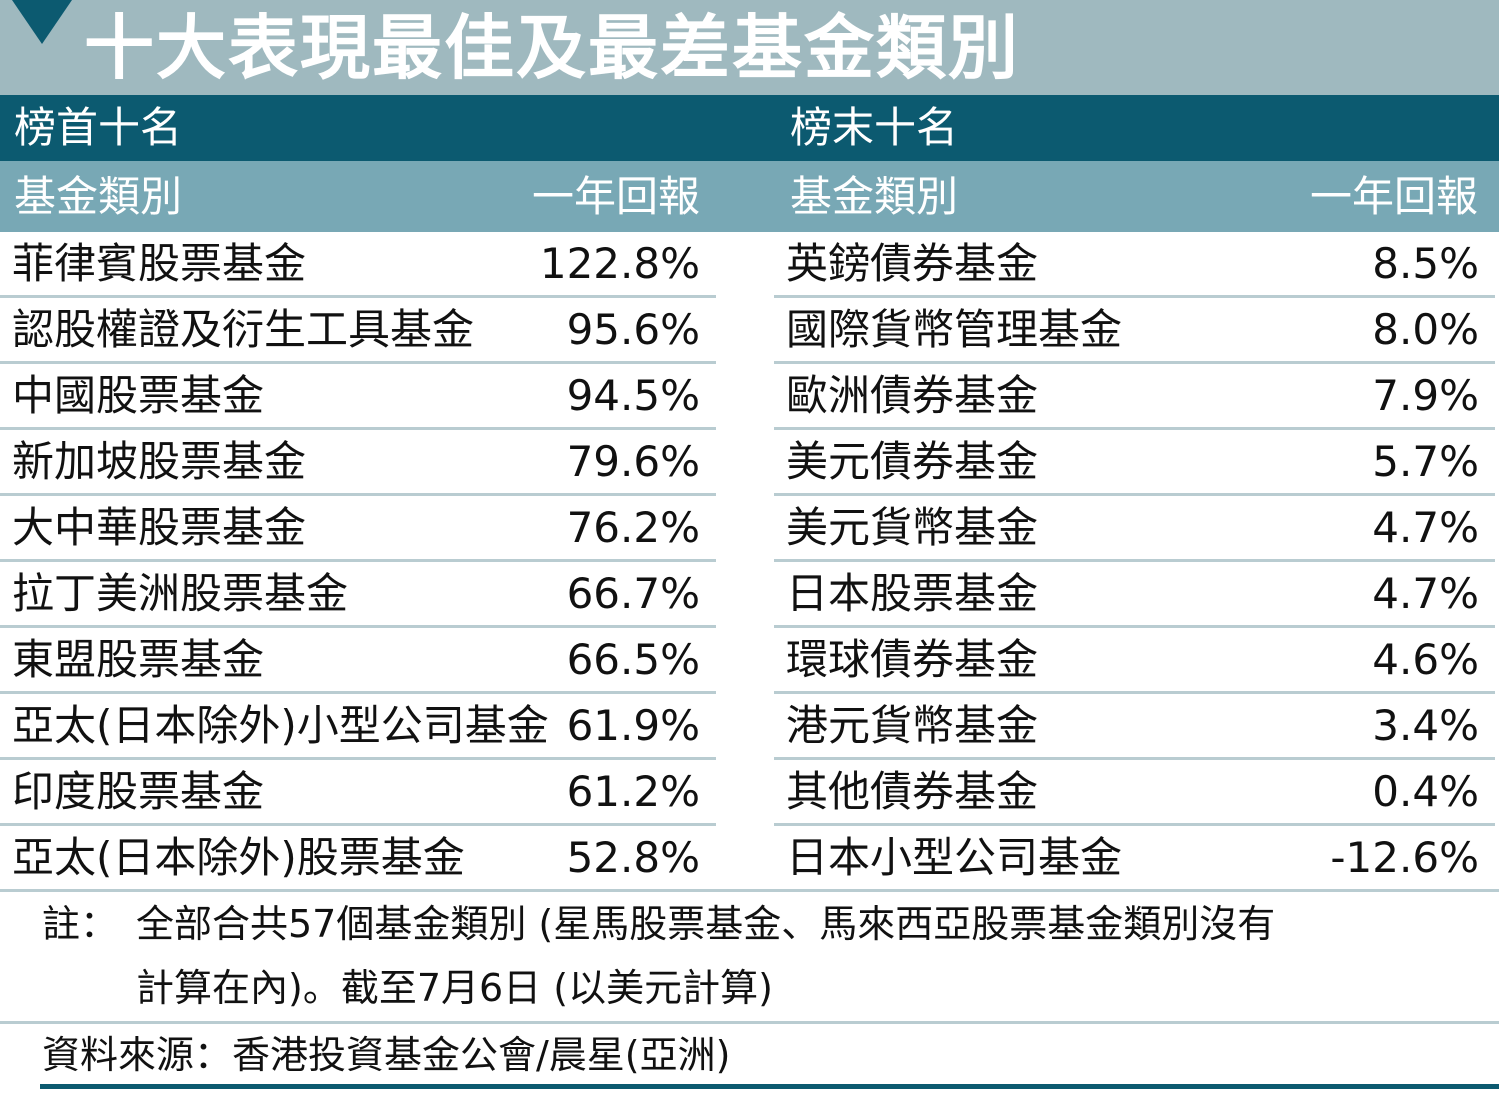 The image size is (1499, 1095). What do you see at coordinates (1425, 461) in the screenshot?
I see `bottom-ten-one-year-return: 5.7%` at bounding box center [1425, 461].